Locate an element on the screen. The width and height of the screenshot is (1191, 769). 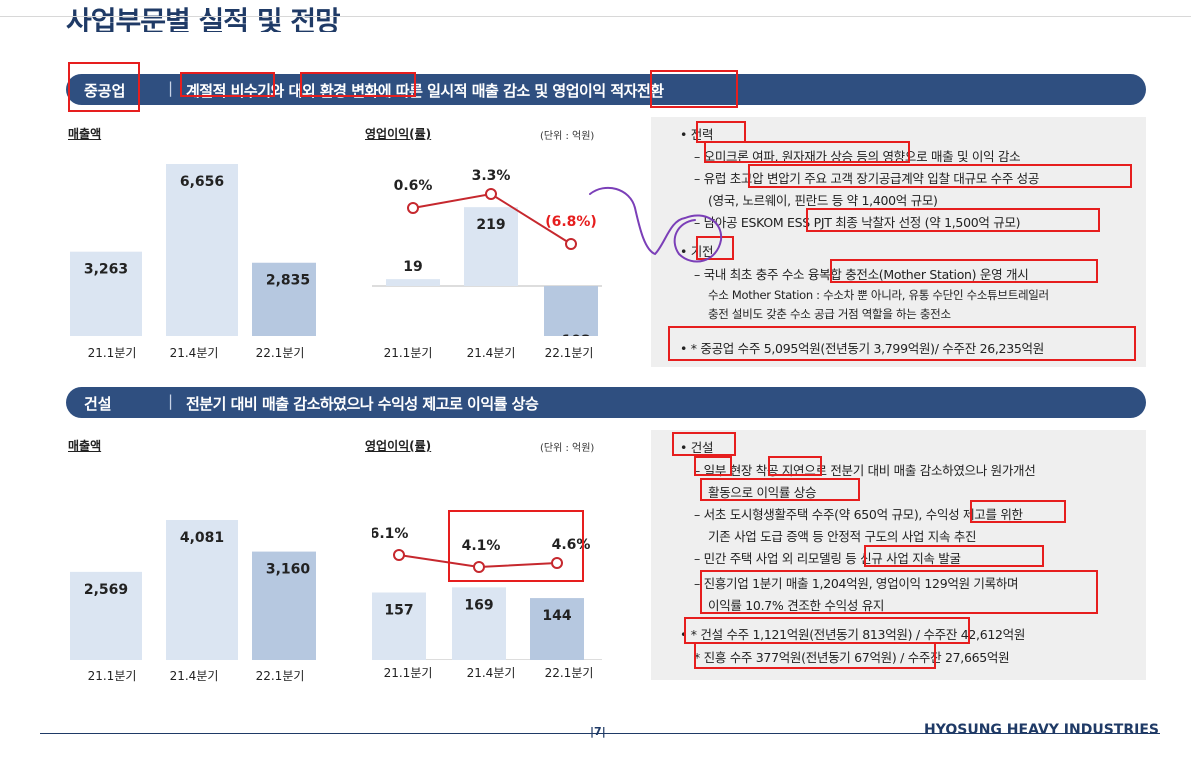
bar-value-label: 144 is located at coordinates (556, 616).